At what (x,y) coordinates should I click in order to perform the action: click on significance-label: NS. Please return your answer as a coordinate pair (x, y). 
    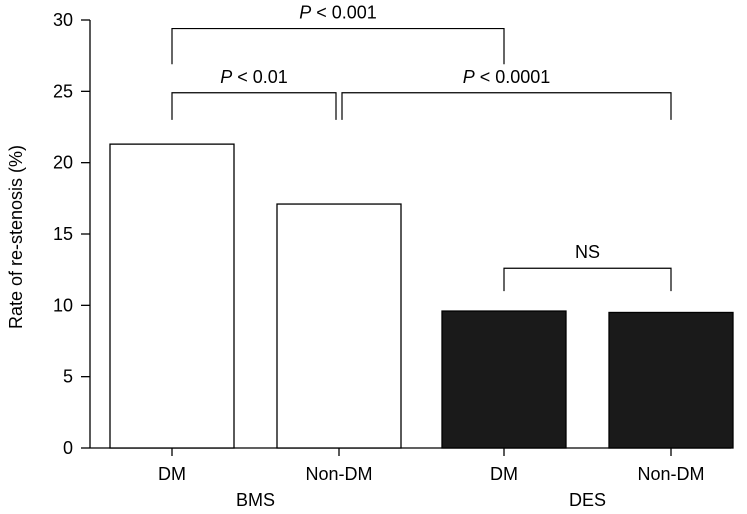
    Looking at the image, I should click on (587, 252).